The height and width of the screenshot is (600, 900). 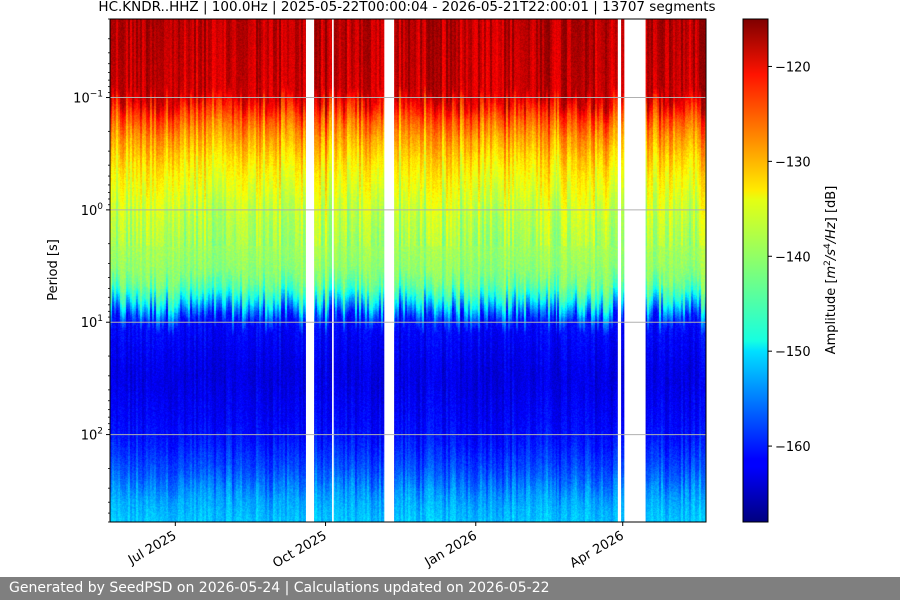 I want to click on colorbar-tick-label: −120, so click(x=793, y=67).